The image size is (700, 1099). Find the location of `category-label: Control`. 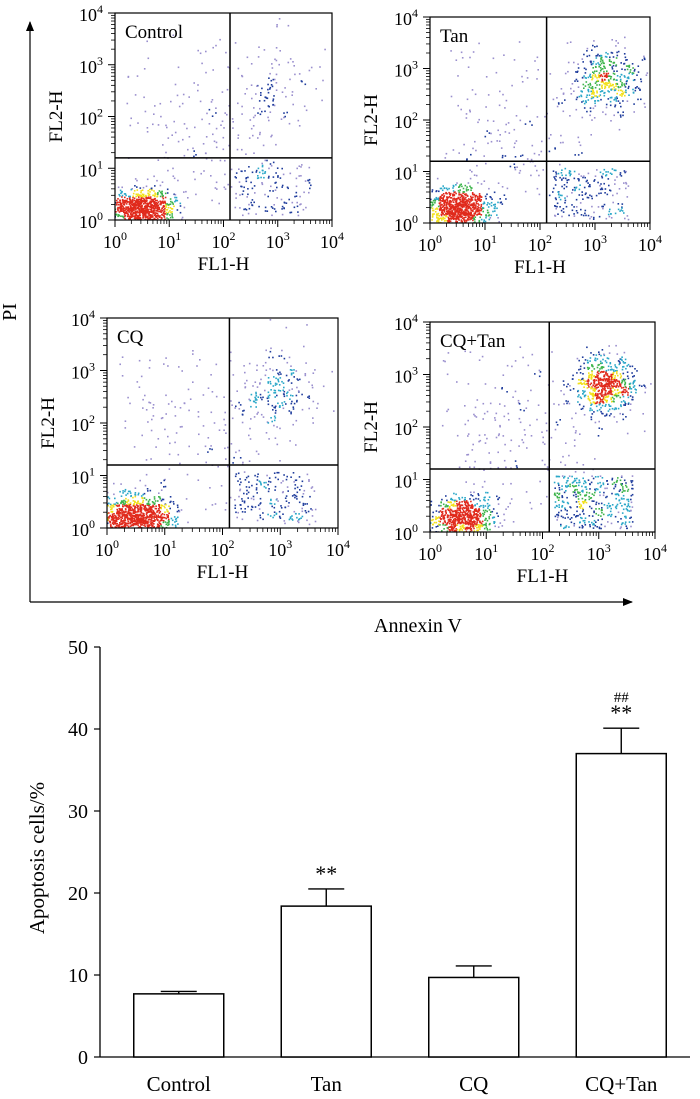

category-label: Control is located at coordinates (179, 1084).